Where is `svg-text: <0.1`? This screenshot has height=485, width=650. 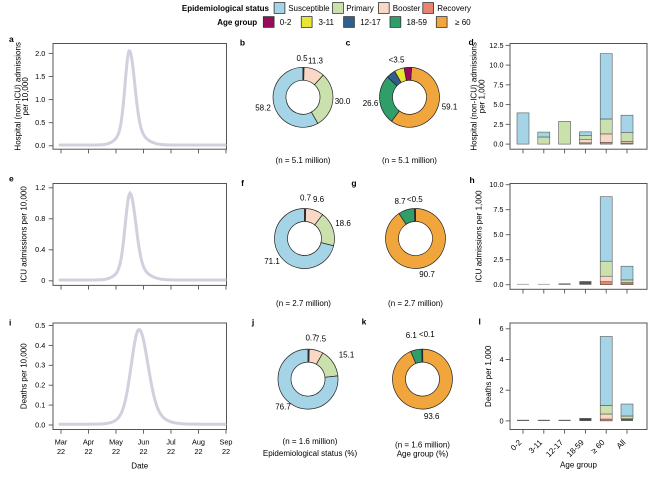
svg-text: <0.1 is located at coordinates (427, 334).